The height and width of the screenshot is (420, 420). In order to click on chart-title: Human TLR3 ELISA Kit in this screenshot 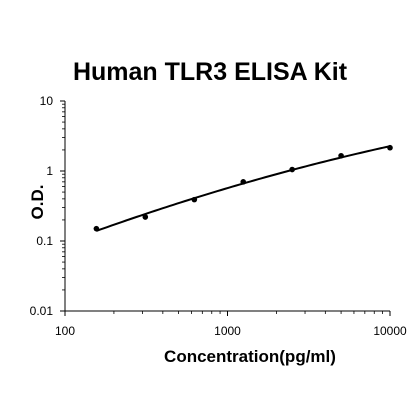, I will do `click(210, 72)`.